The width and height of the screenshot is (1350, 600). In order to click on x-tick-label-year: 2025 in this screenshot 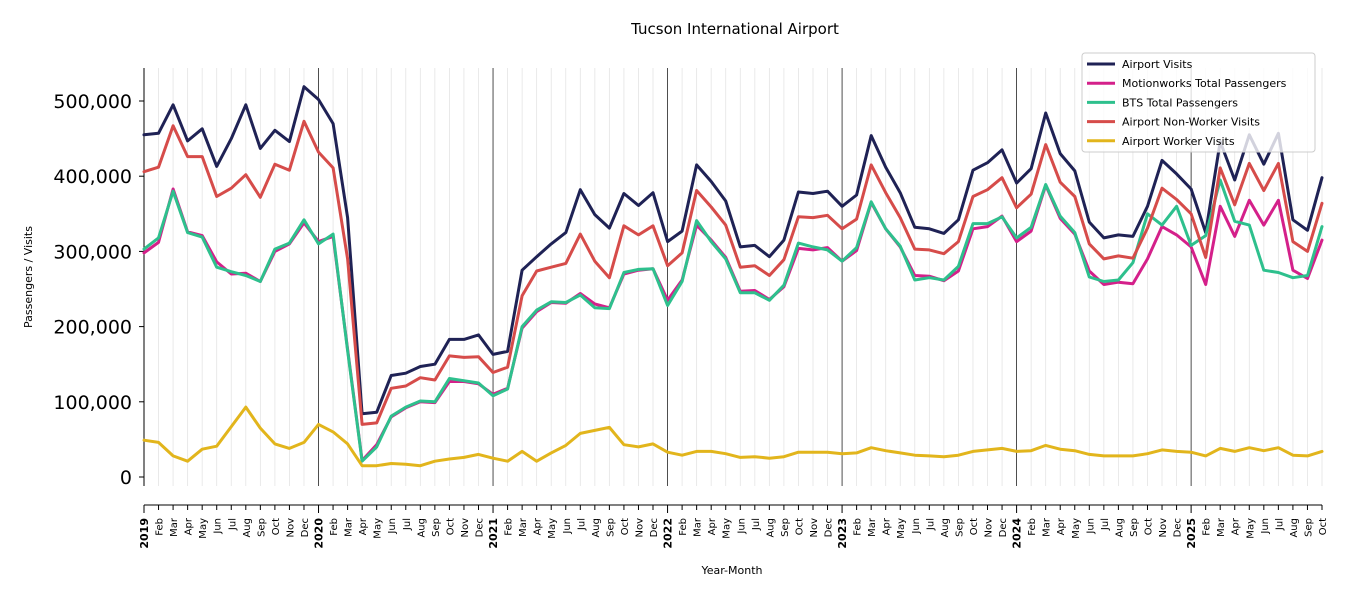, I will do `click(1191, 533)`.